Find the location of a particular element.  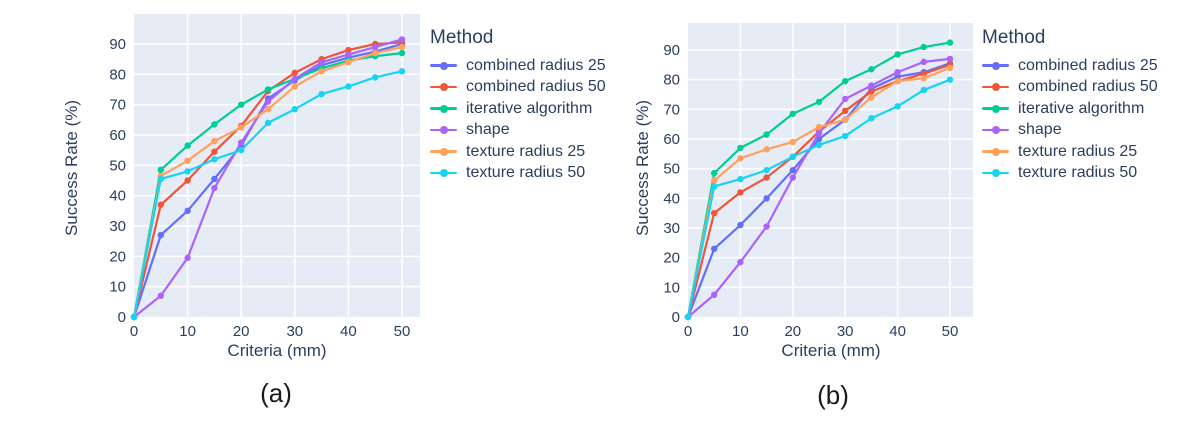

y-tick-label: 10 is located at coordinates (117, 287).